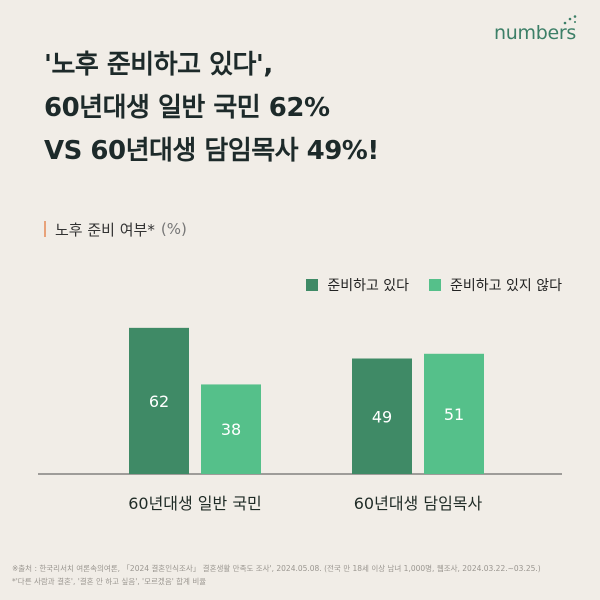 This screenshot has width=600, height=600. I want to click on legend-item-prepared: 준비하고 있다, so click(357, 285).